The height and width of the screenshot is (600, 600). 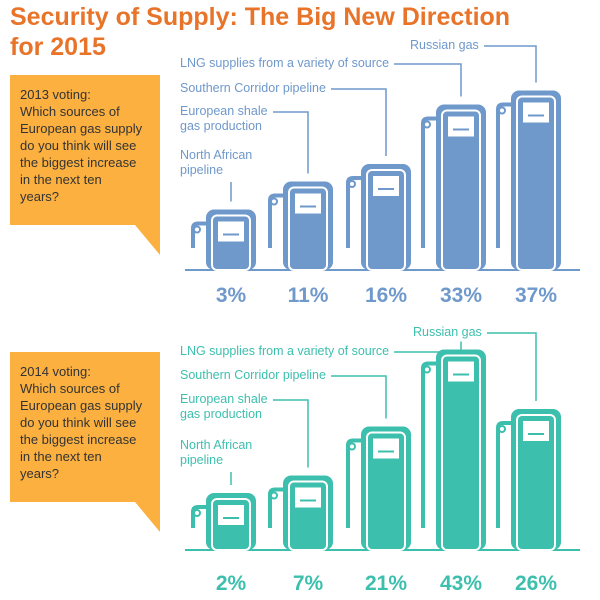 I want to click on value-label: 37%, so click(x=536, y=295).